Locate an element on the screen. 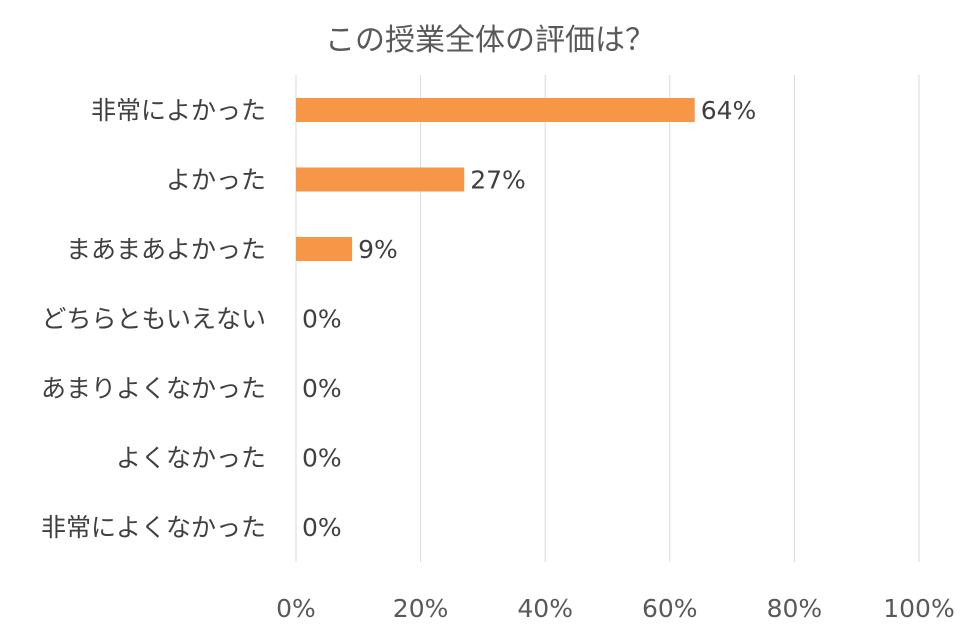 Image resolution: width=974 pixels, height=635 pixels. category-label: よかった is located at coordinates (216, 180).